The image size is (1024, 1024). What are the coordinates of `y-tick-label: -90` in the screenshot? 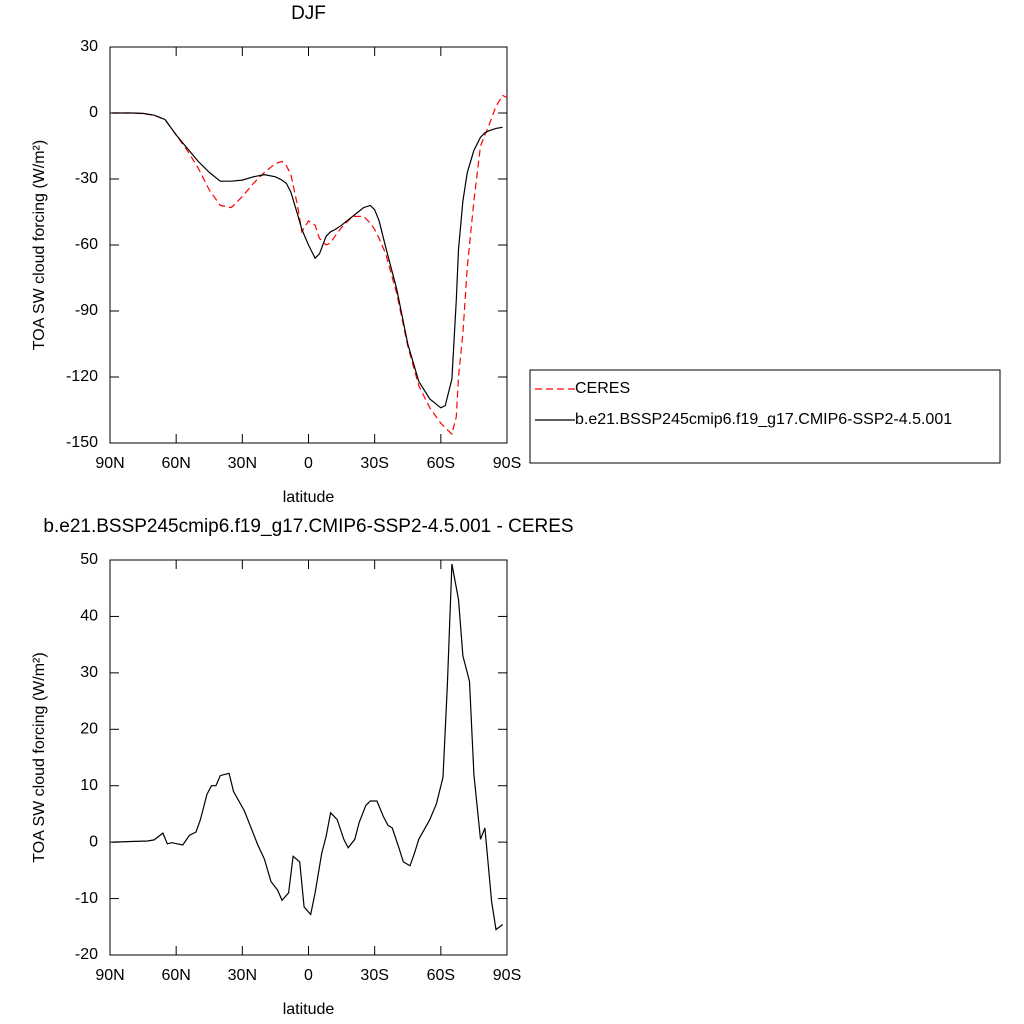 It's located at (86, 310).